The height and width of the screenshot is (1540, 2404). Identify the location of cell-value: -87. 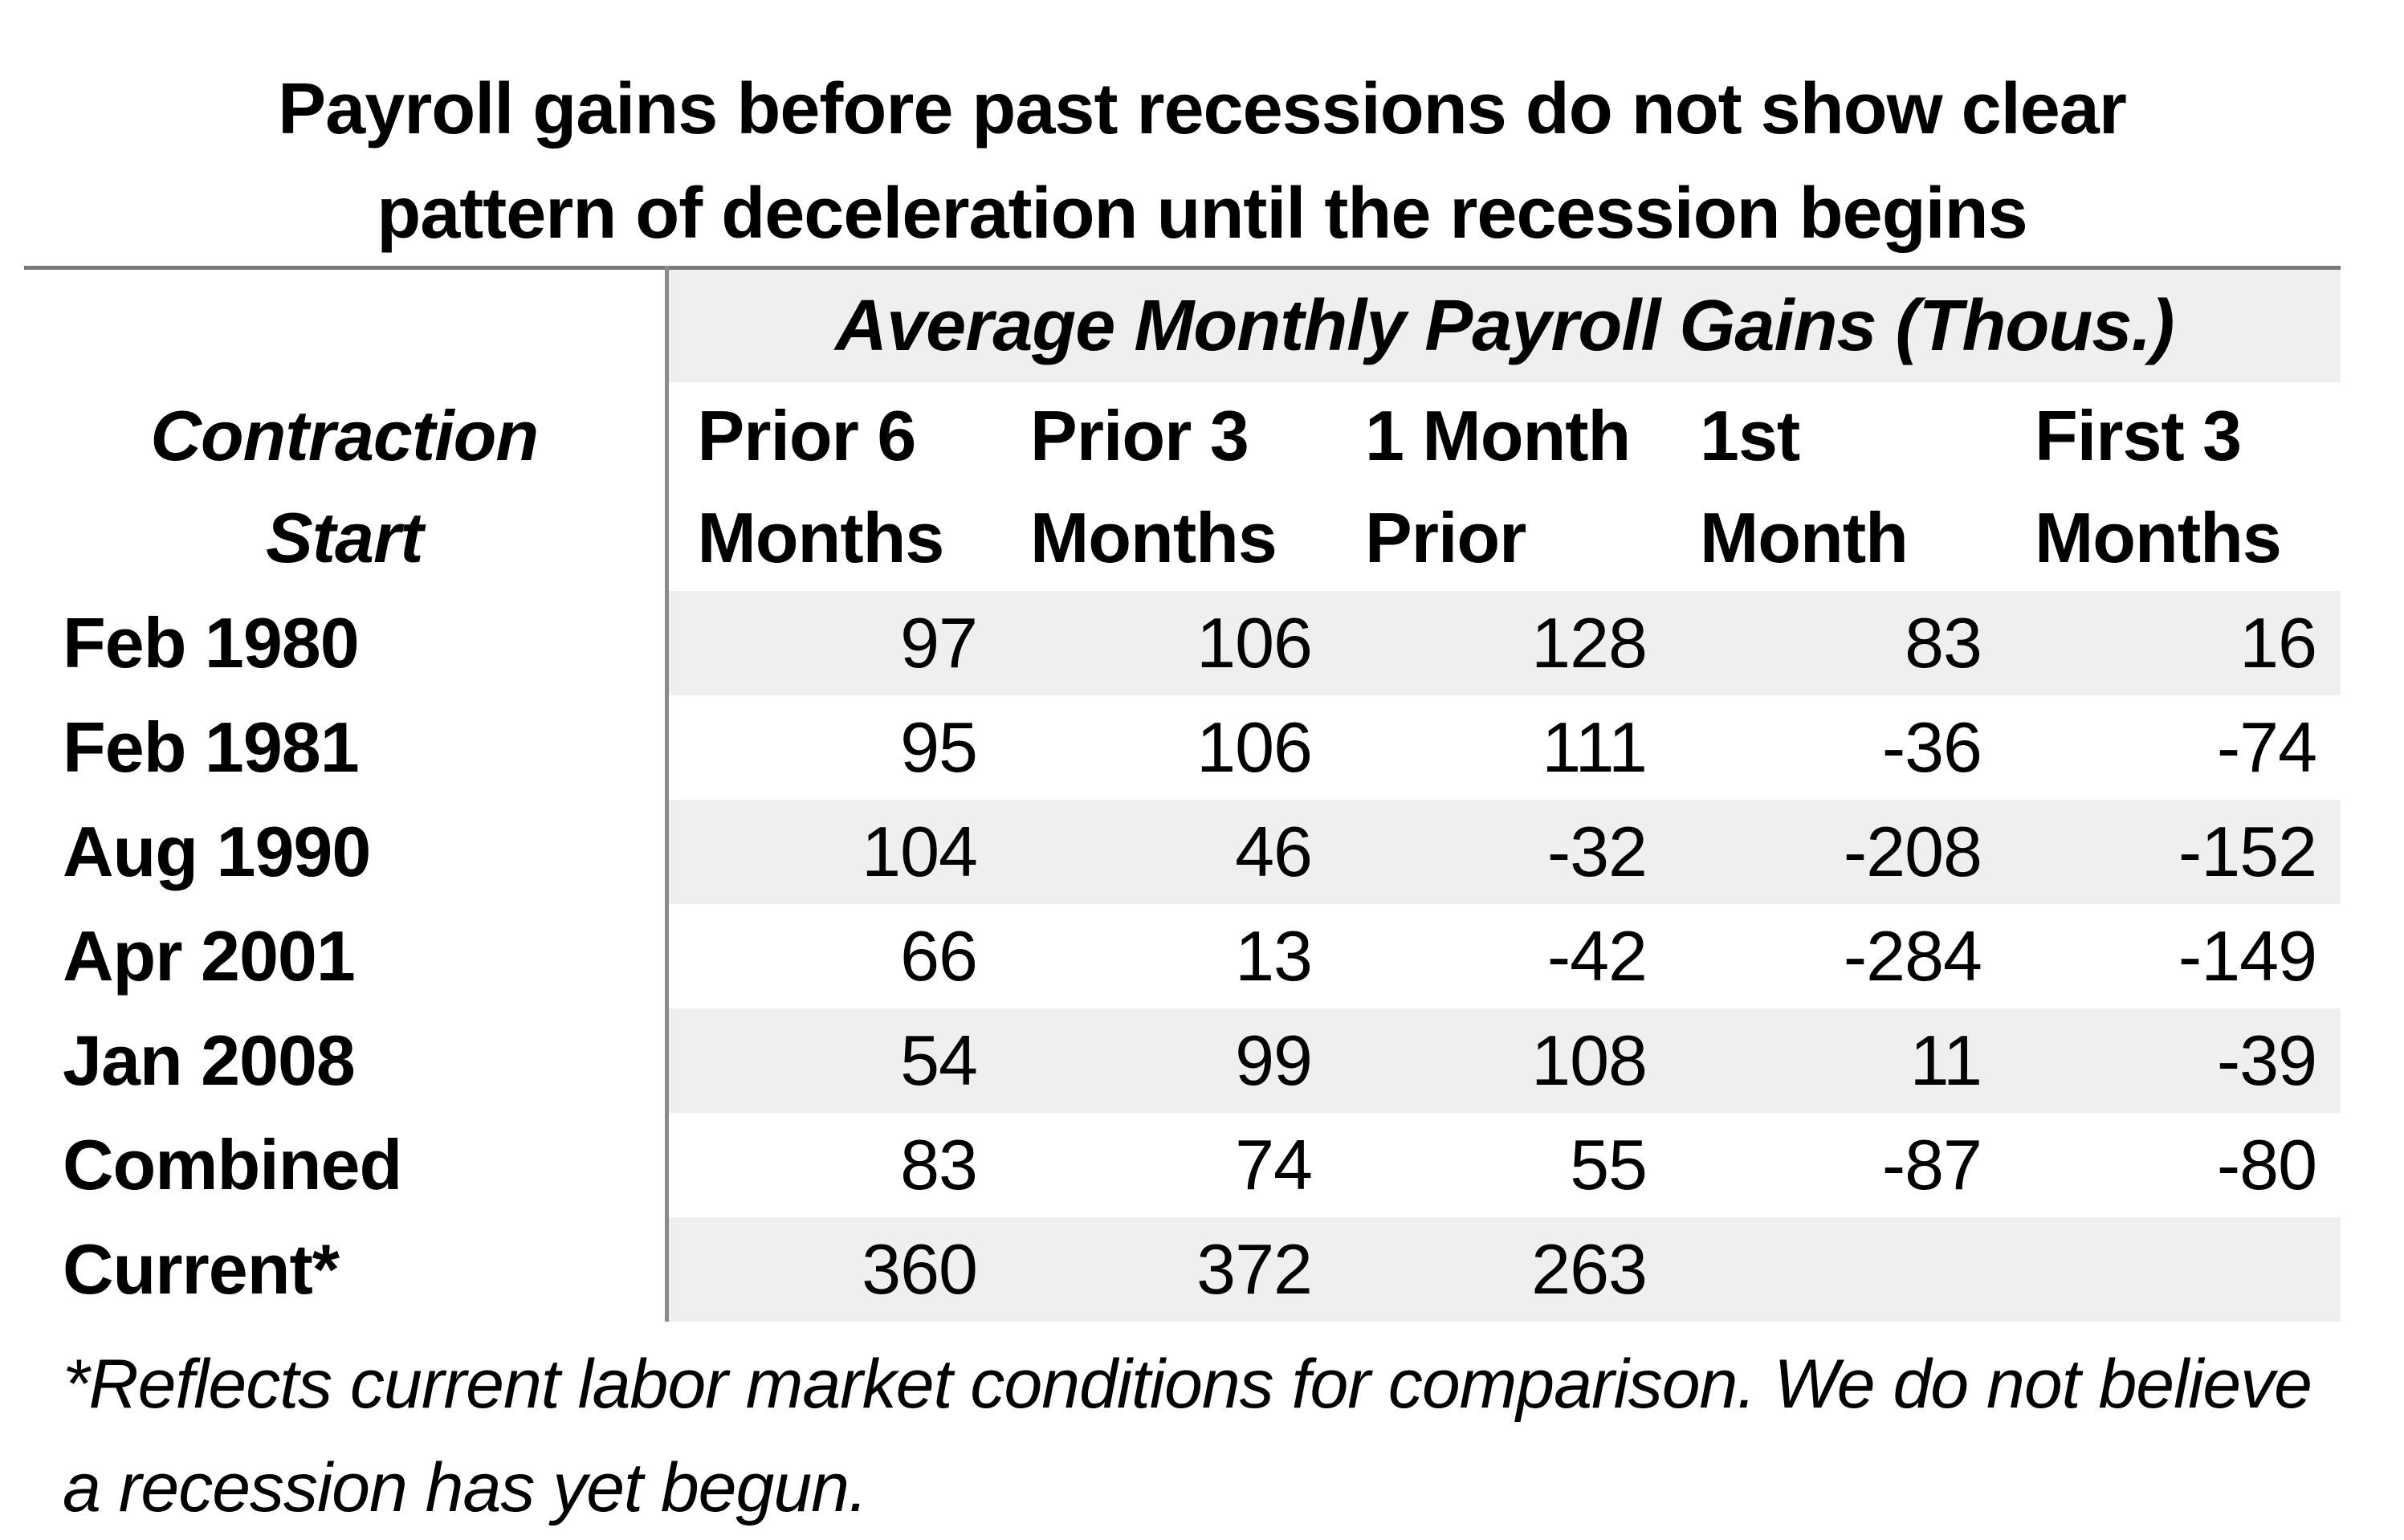
(1931, 1165).